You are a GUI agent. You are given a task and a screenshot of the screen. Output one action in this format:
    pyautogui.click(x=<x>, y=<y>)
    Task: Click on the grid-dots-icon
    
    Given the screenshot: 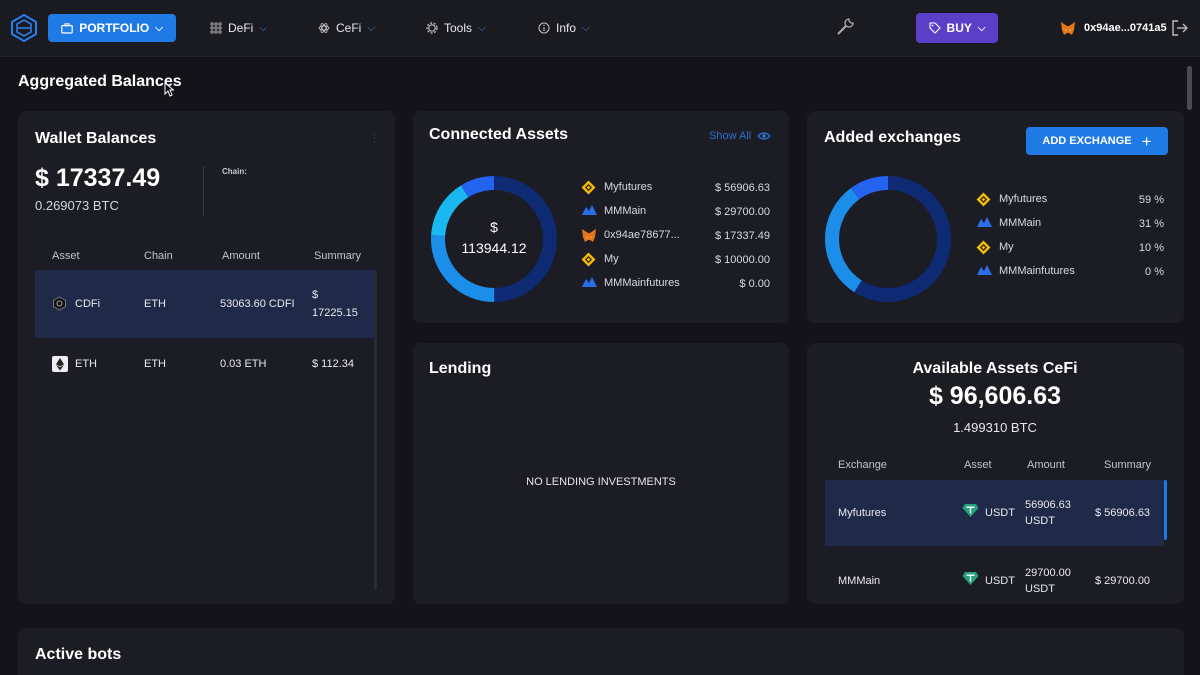 What is the action you would take?
    pyautogui.click(x=216, y=28)
    